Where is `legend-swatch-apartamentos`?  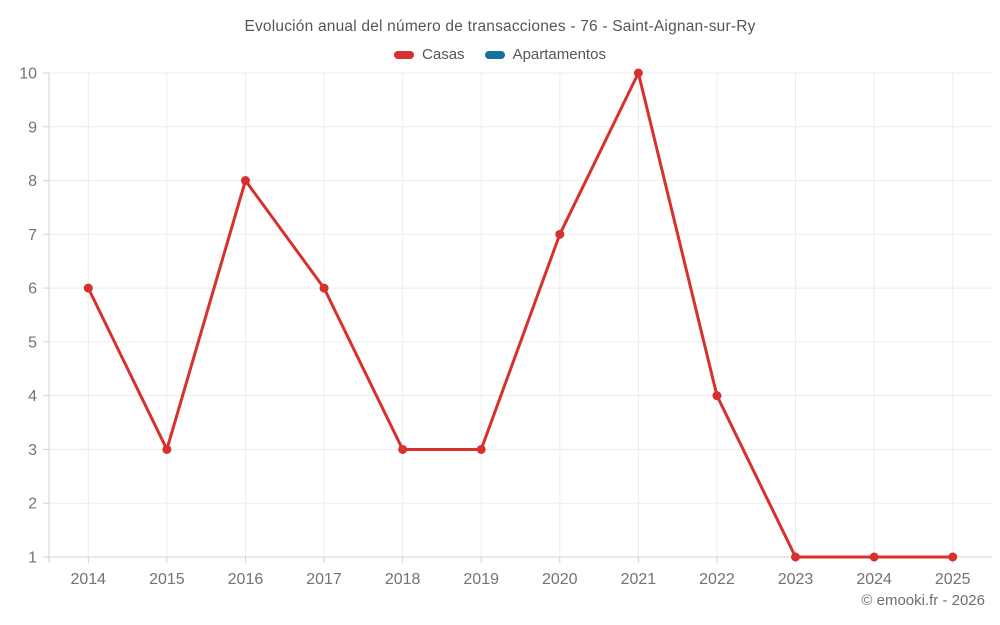 legend-swatch-apartamentos is located at coordinates (494, 54).